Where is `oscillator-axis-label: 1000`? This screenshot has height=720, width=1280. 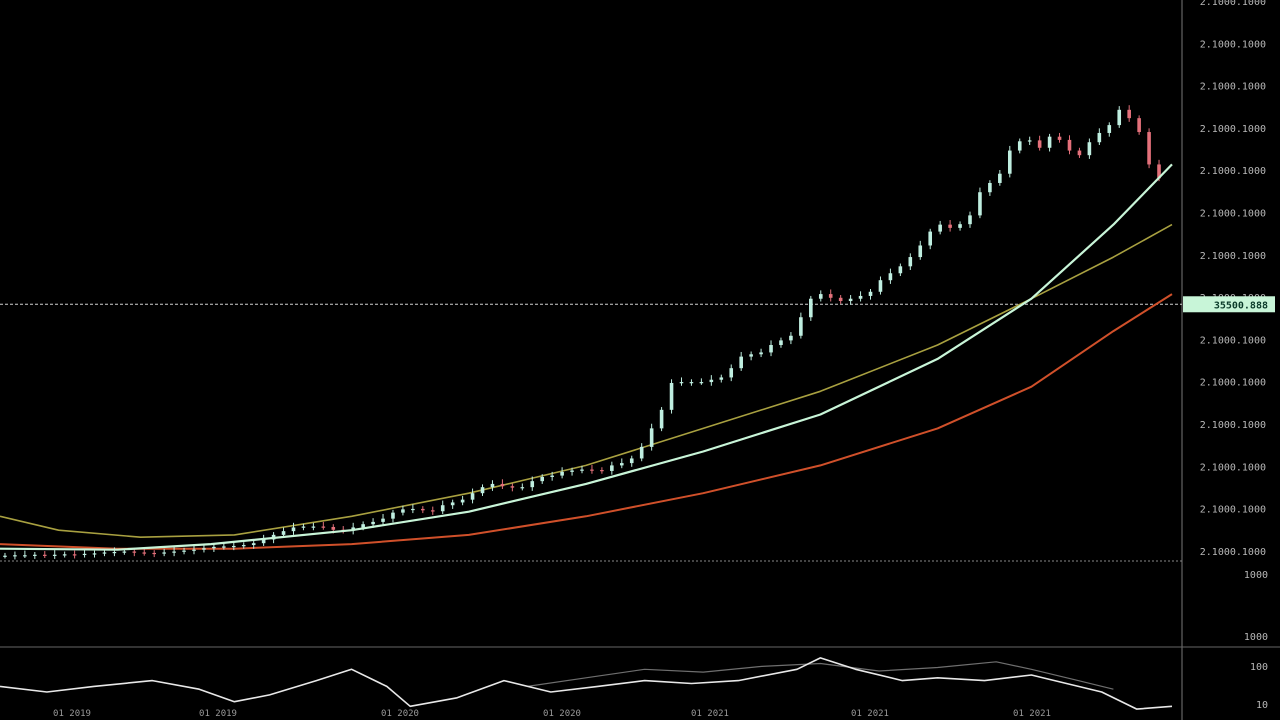
oscillator-axis-label: 1000 is located at coordinates (1256, 575).